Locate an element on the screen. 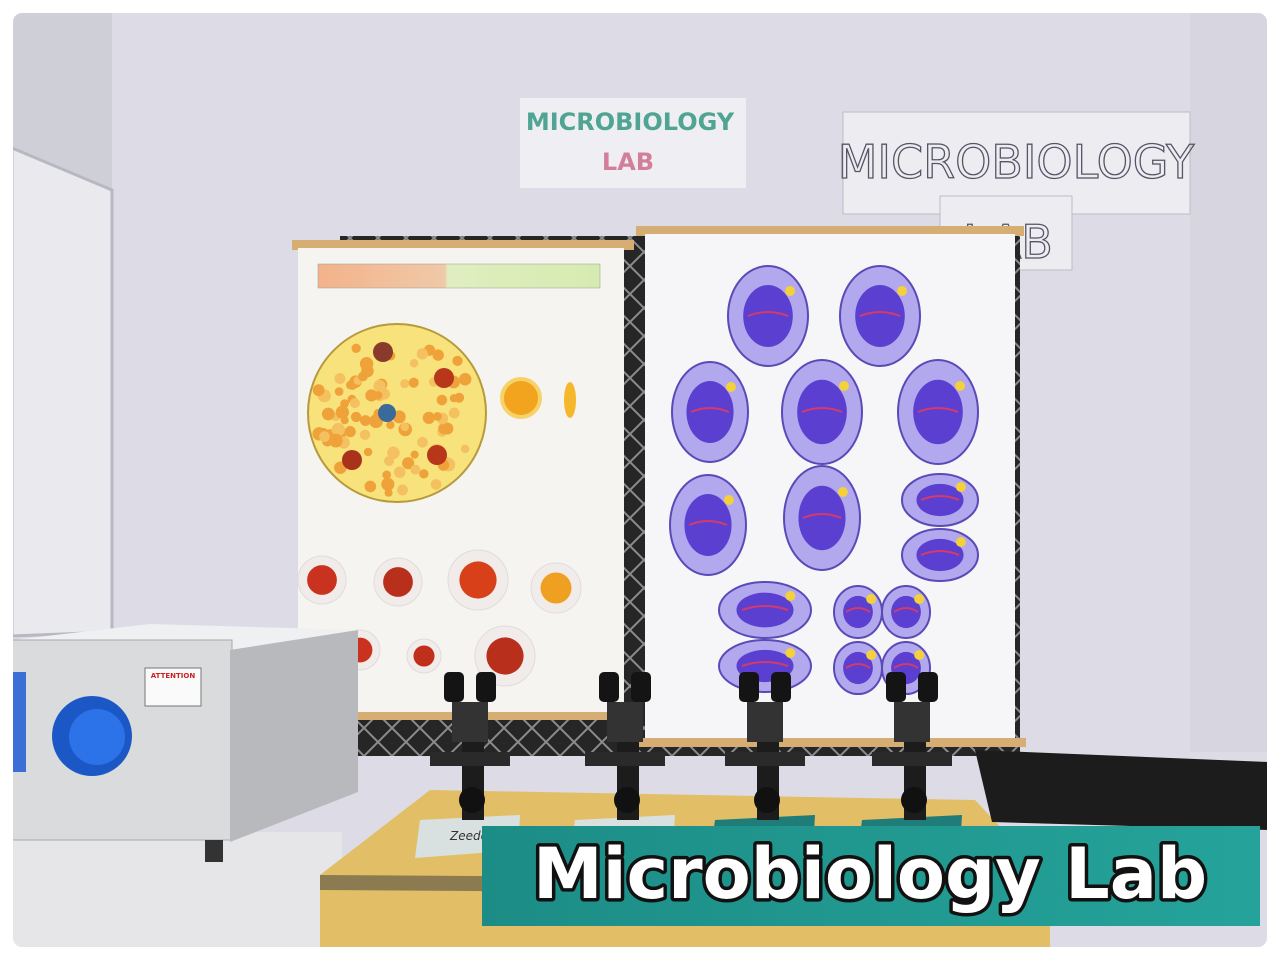  blood-cells is located at coordinates (392, 419).